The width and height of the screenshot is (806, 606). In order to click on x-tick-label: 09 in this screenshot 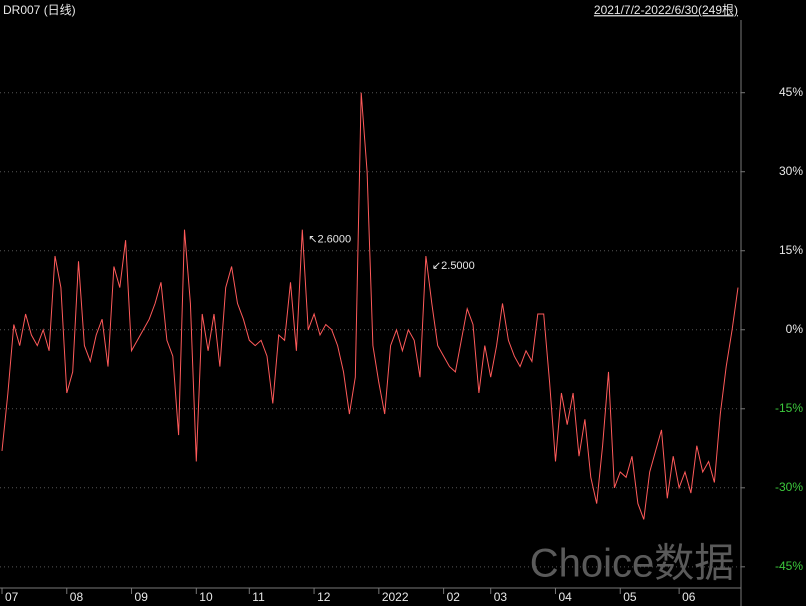, I will do `click(142, 597)`.